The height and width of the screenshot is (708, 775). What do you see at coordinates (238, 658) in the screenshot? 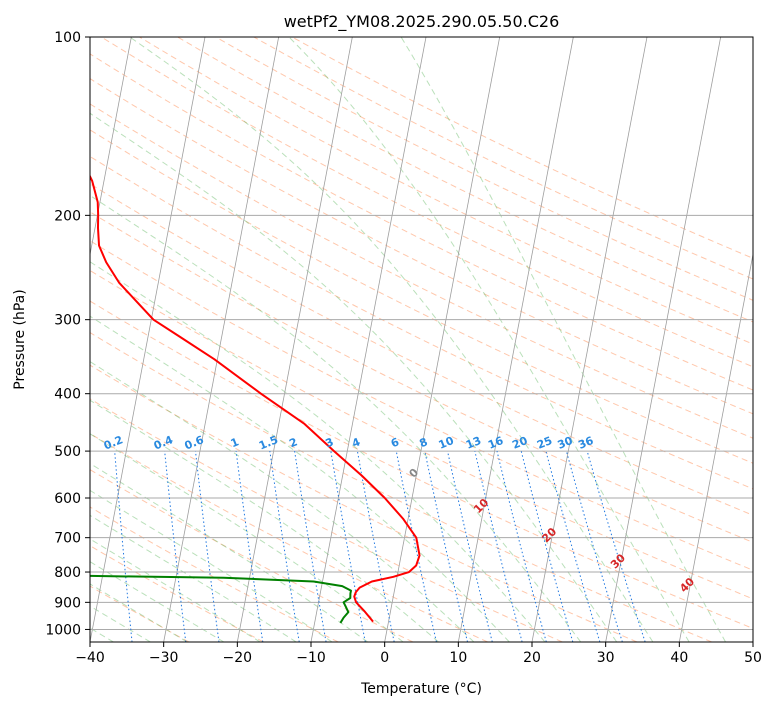
I see `x-tick-label: −20` at bounding box center [238, 658].